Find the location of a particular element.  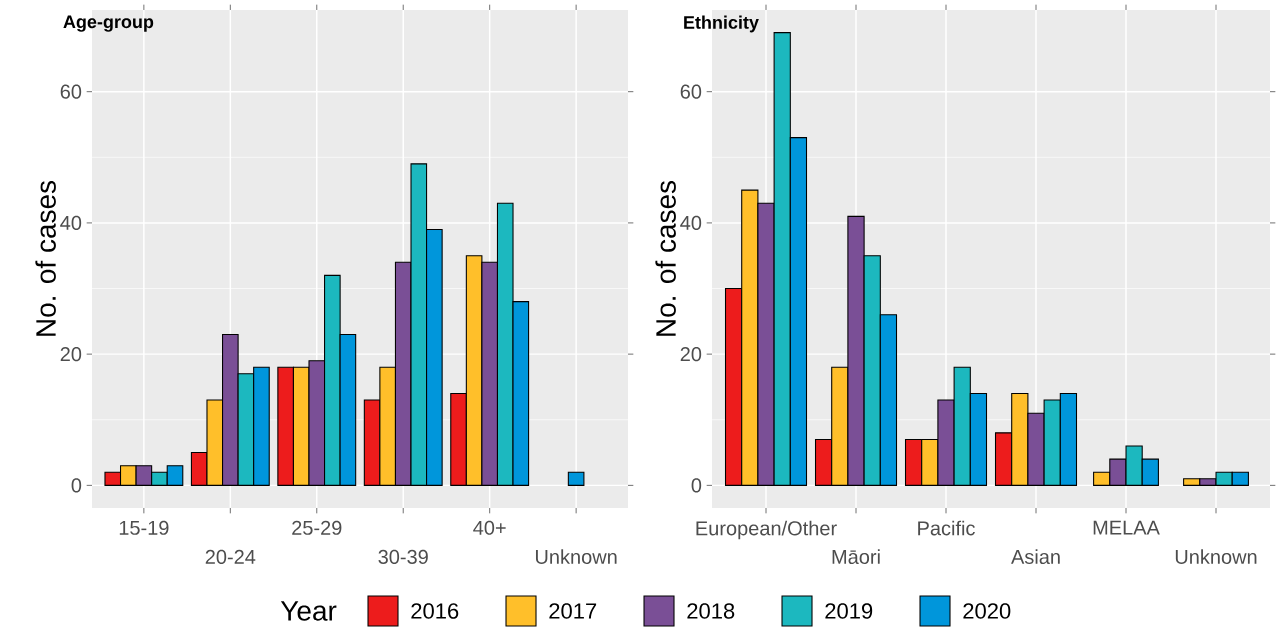

x-tick-label: 15-19 is located at coordinates (144, 527).